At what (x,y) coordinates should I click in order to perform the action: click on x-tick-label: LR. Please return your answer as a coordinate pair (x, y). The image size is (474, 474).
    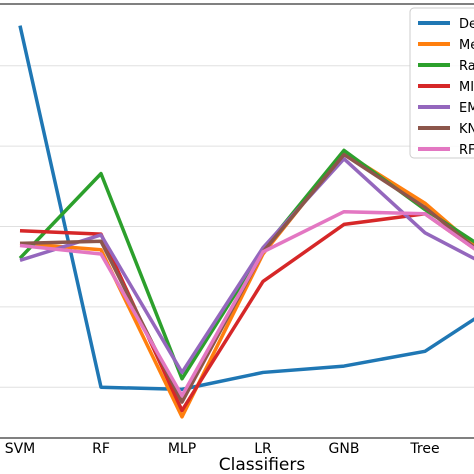
    Looking at the image, I should click on (263, 449).